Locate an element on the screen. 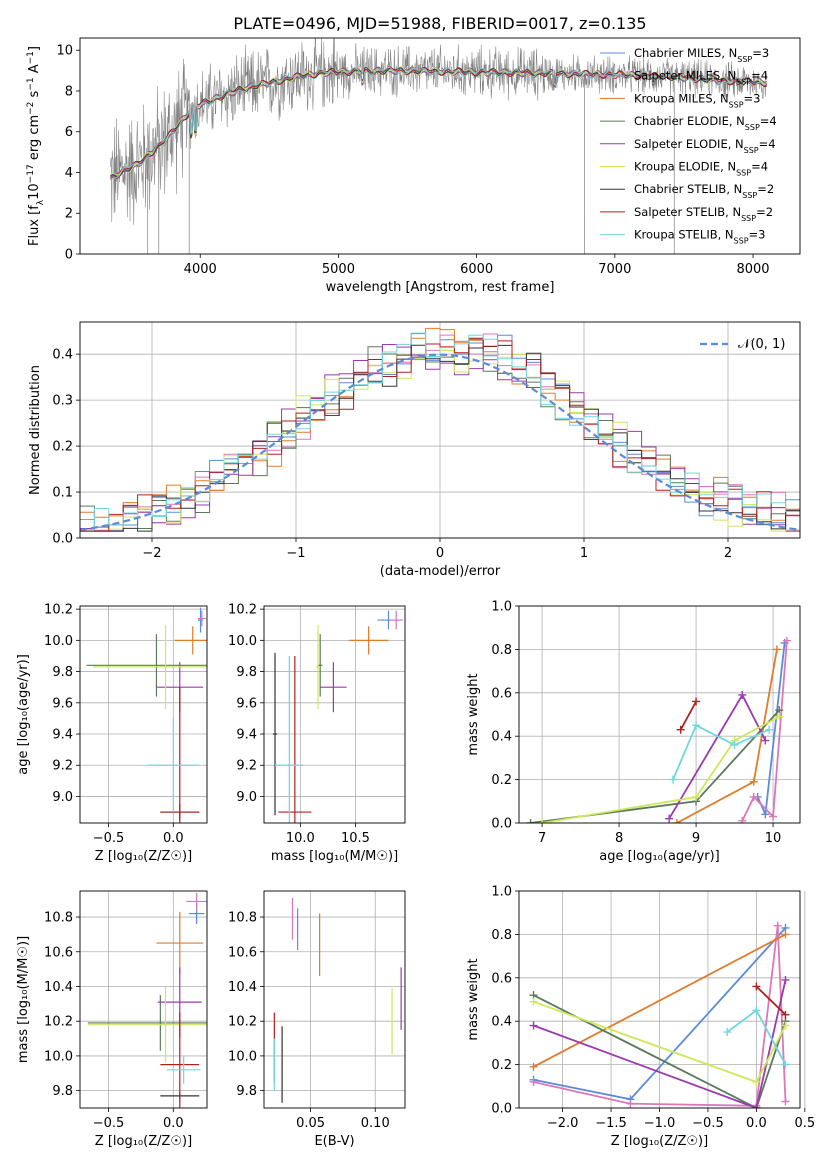  y-tick-label: 0.6 is located at coordinates (501, 978).